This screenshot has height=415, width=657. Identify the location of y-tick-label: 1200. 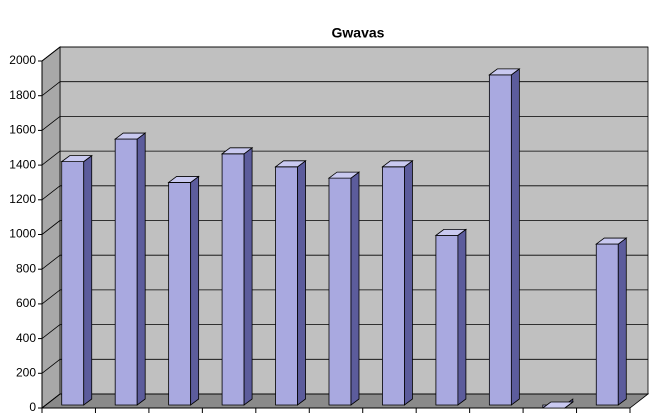
(22, 199).